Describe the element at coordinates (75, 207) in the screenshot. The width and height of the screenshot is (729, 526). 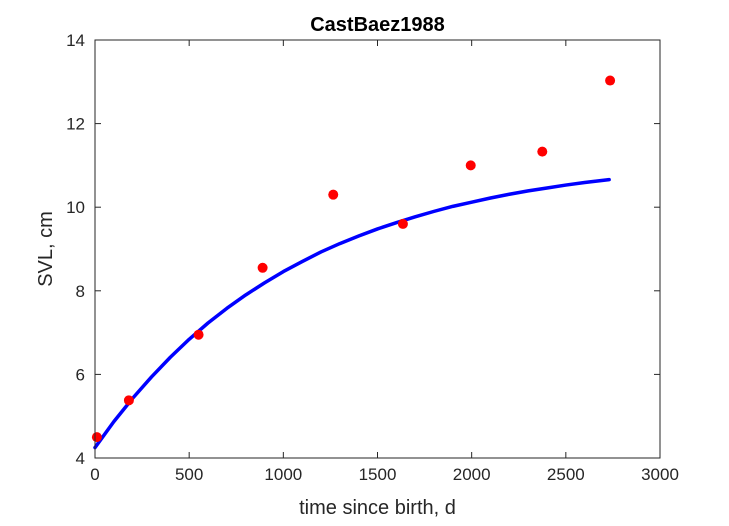
I see `y-tick-label: 10` at that location.